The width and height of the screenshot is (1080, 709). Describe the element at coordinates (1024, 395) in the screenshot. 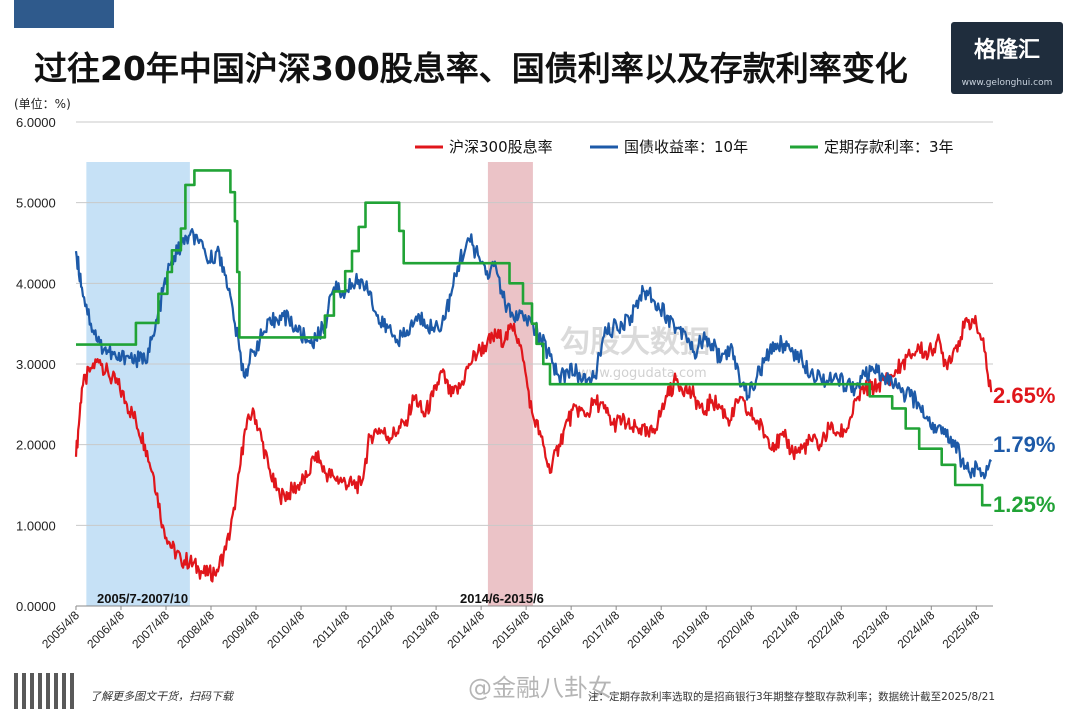

I see `end-value-label-0: 2.65%` at that location.